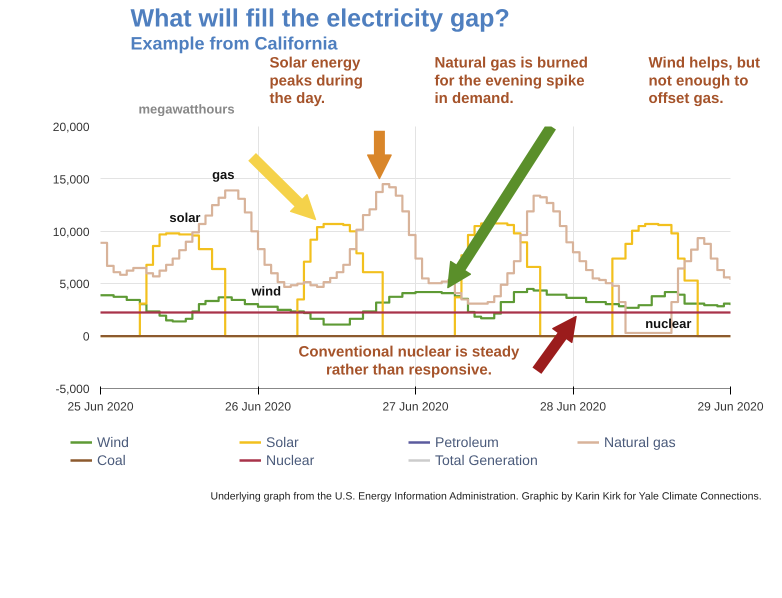  What do you see at coordinates (112, 460) in the screenshot?
I see `legend-label: Coal` at bounding box center [112, 460].